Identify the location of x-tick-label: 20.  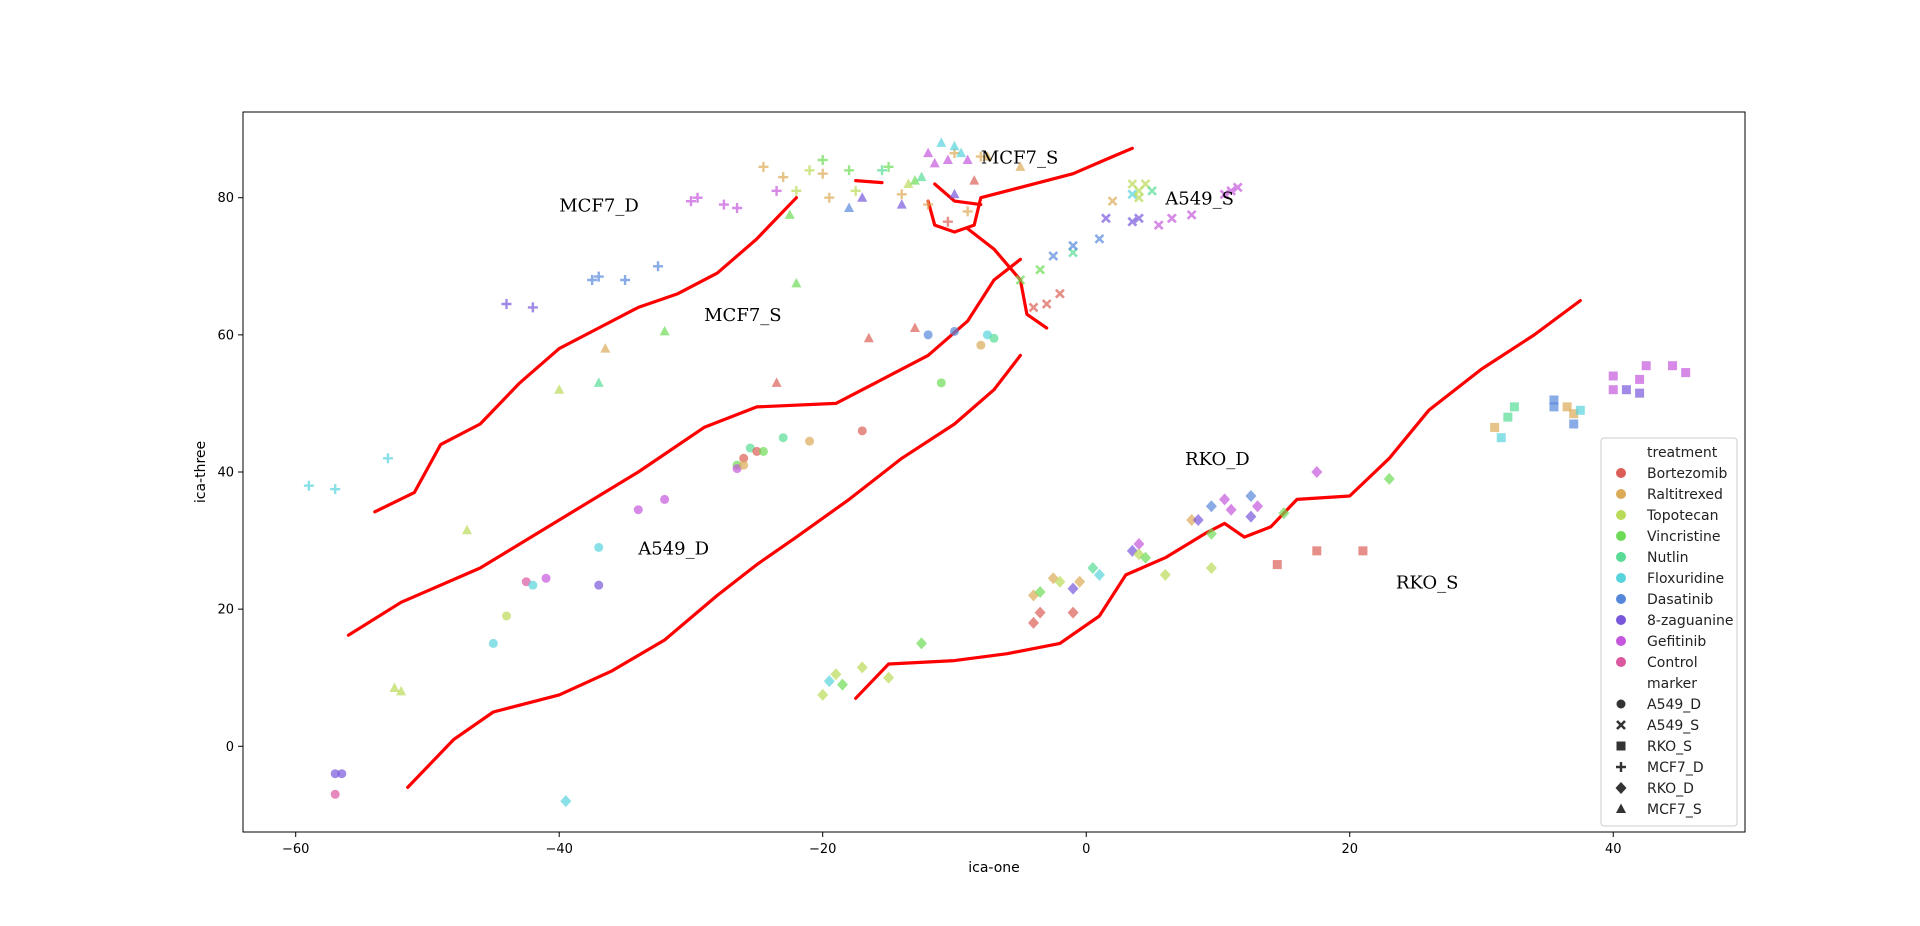
(1349, 849).